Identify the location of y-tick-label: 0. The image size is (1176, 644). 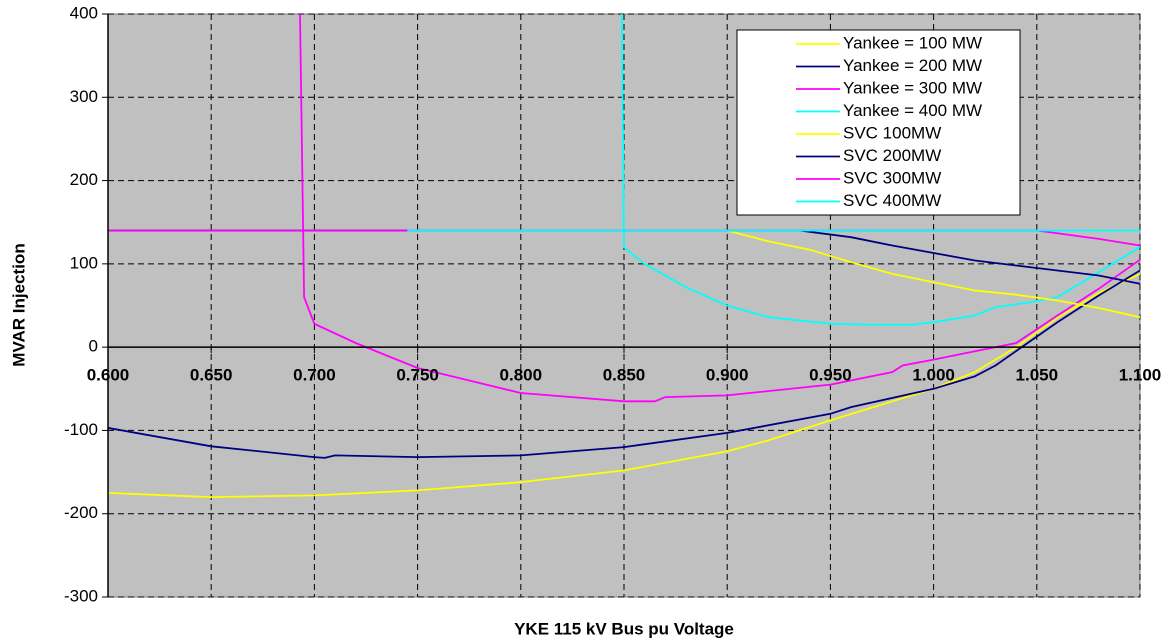
(93, 346).